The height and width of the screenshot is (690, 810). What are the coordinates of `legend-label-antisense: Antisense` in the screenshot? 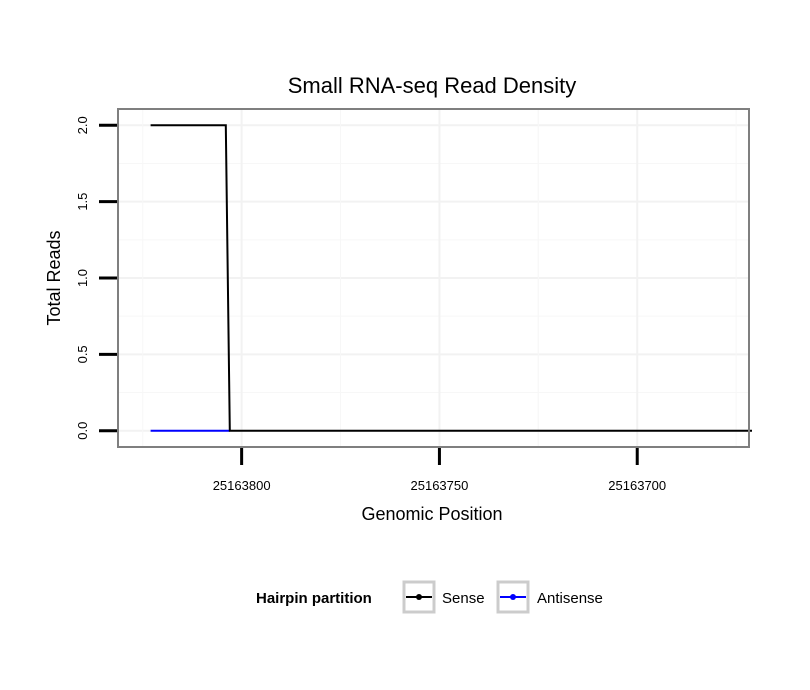 It's located at (570, 598).